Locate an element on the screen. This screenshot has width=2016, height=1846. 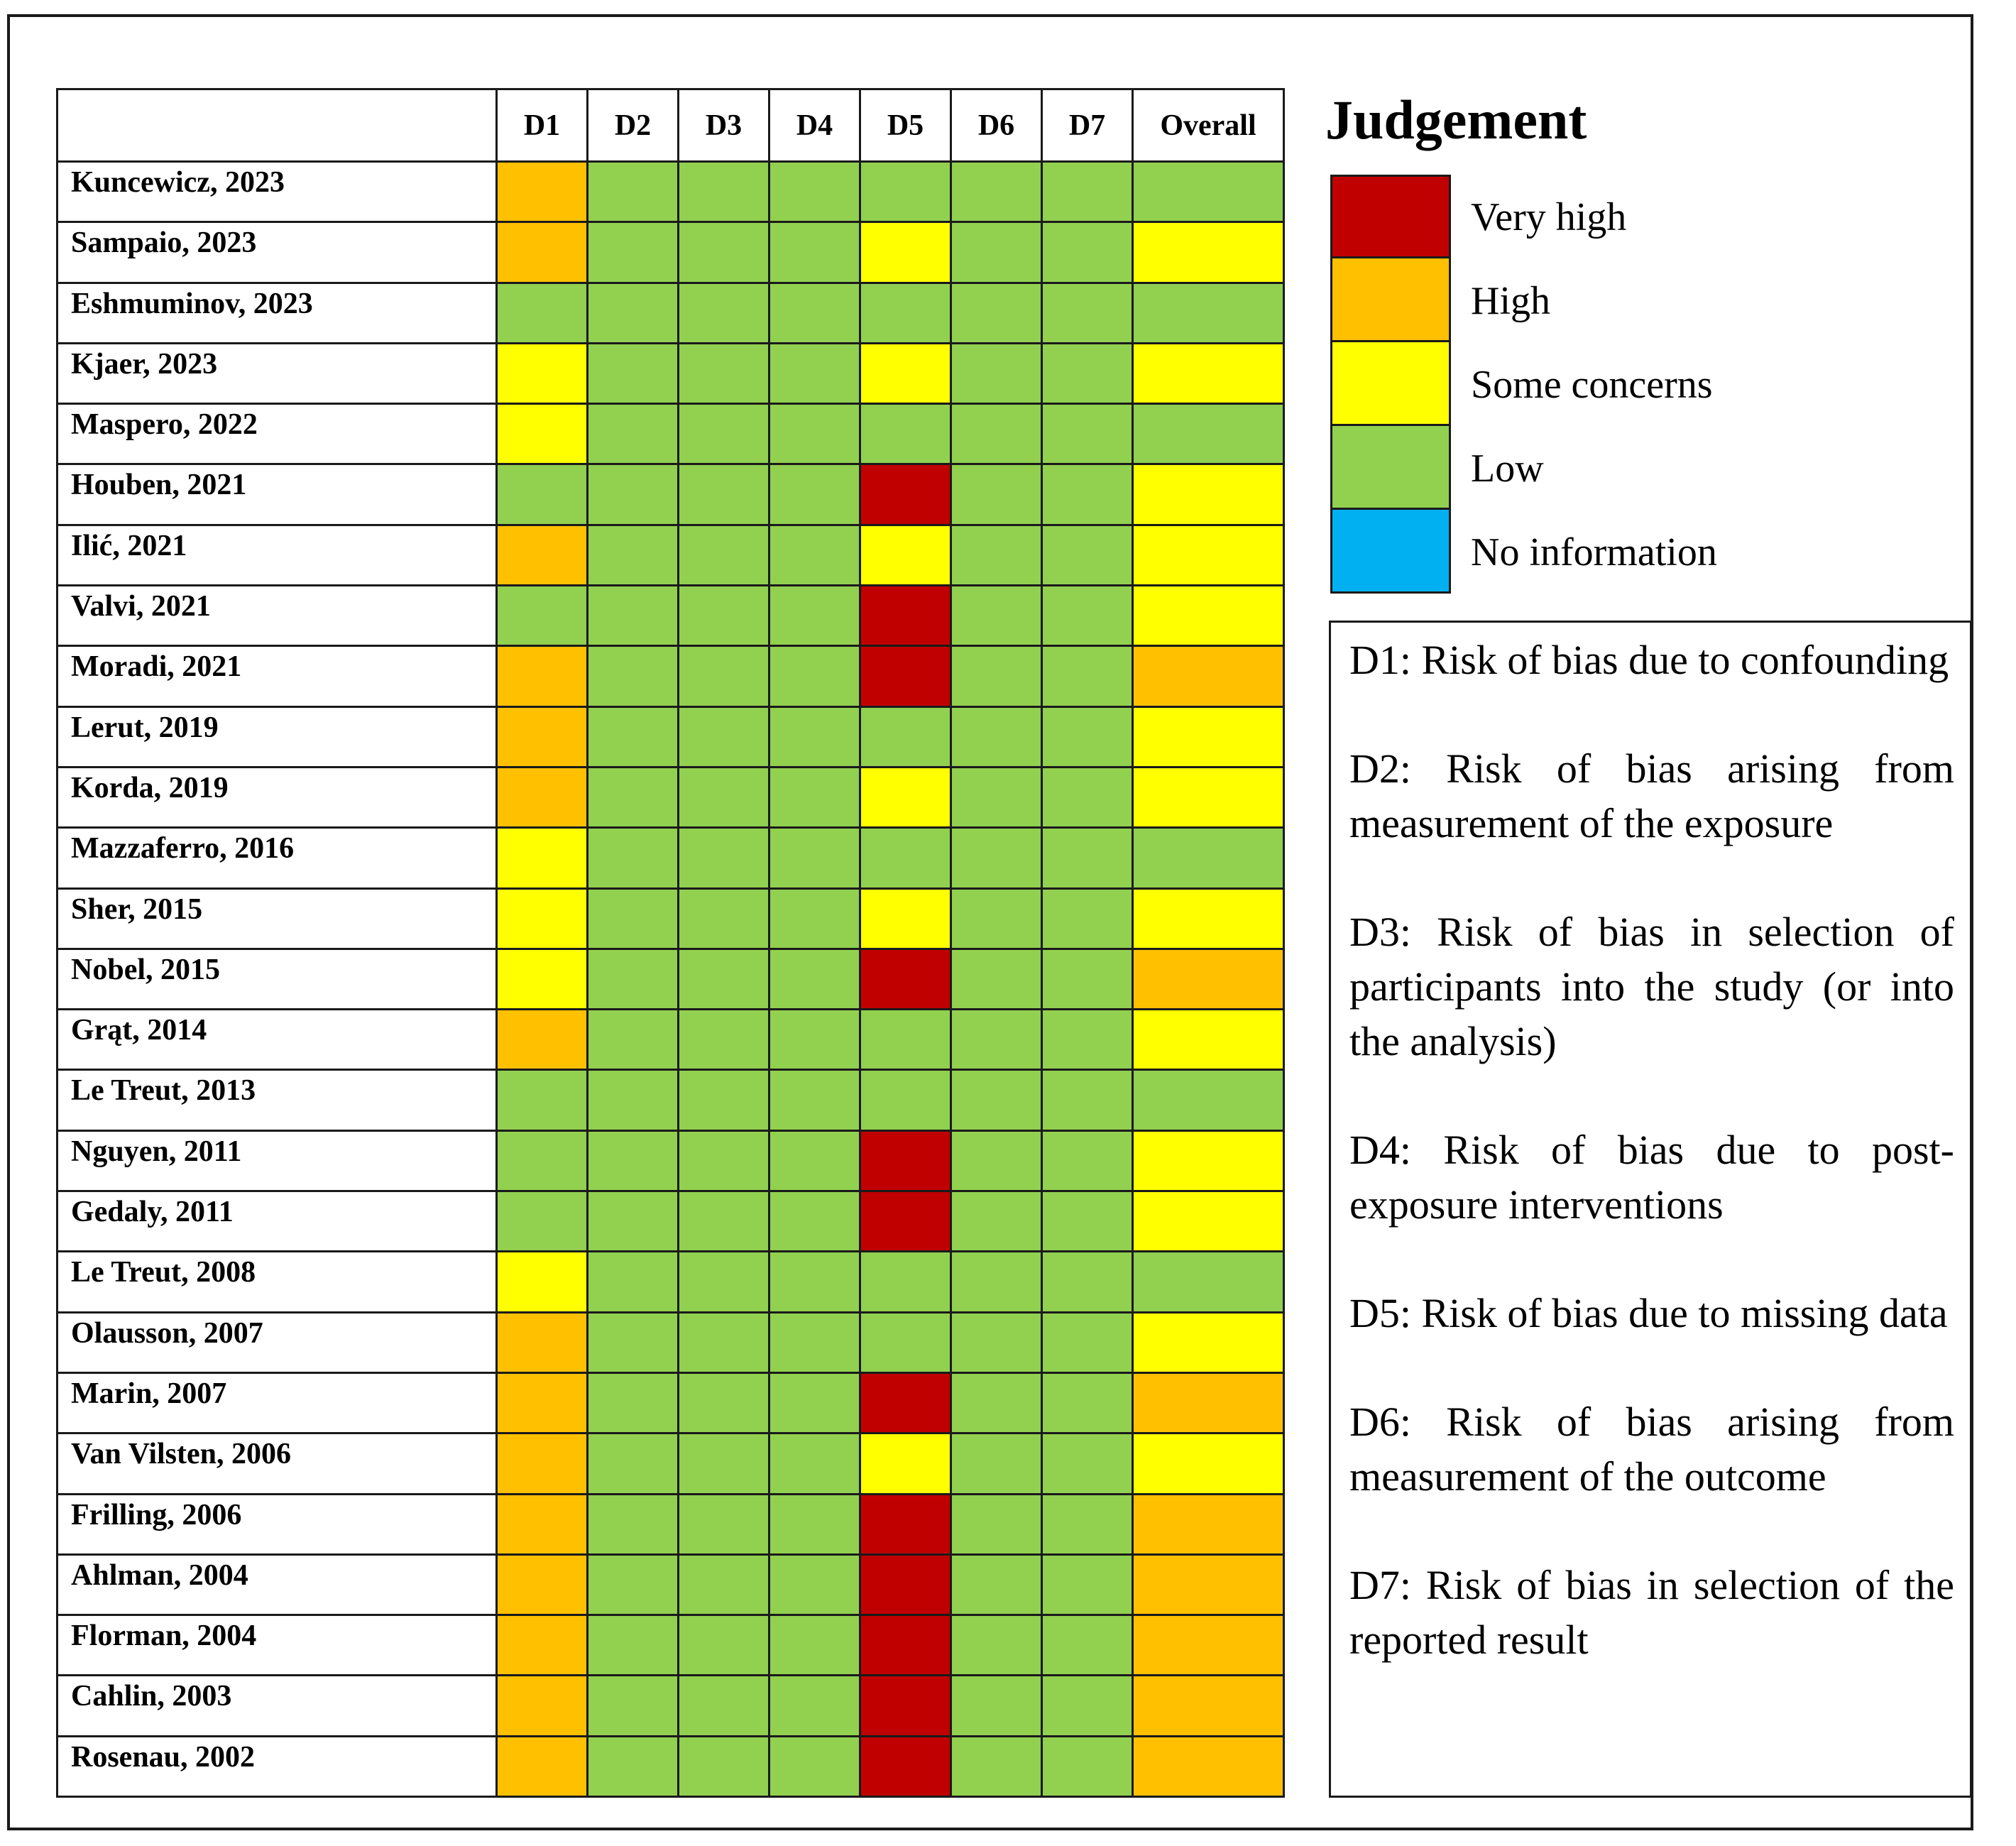
study-label: Nguyen, 2011 is located at coordinates (277, 1161).